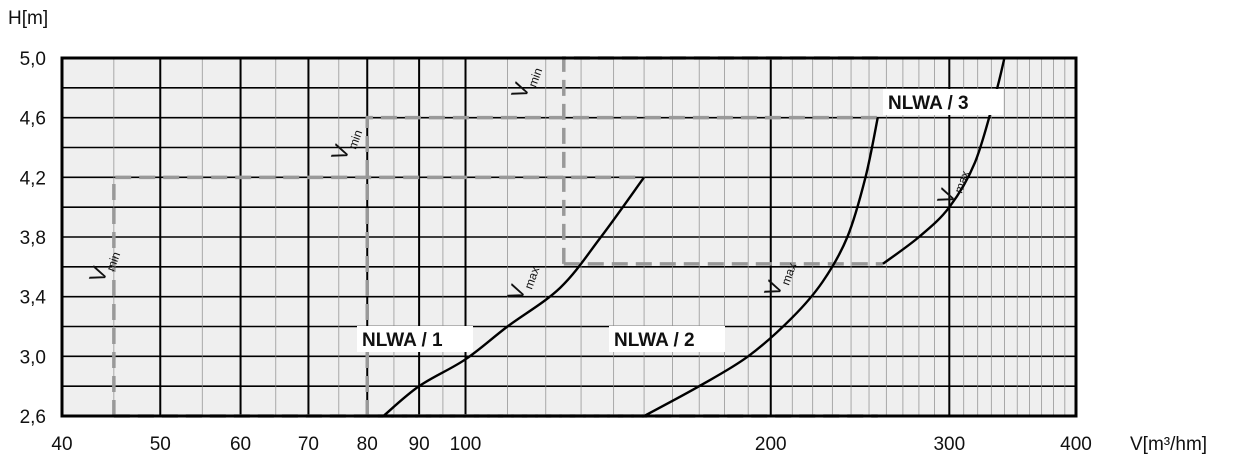  Describe the element at coordinates (33, 357) in the screenshot. I see `y-tick-label: 3,0` at that location.